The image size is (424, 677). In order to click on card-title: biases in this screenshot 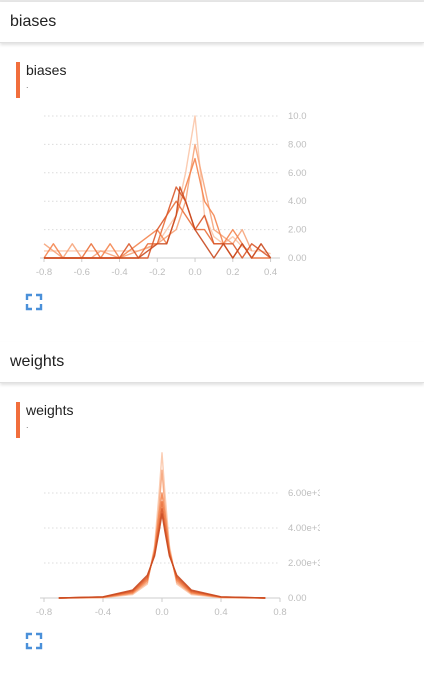, I will do `click(46, 70)`.